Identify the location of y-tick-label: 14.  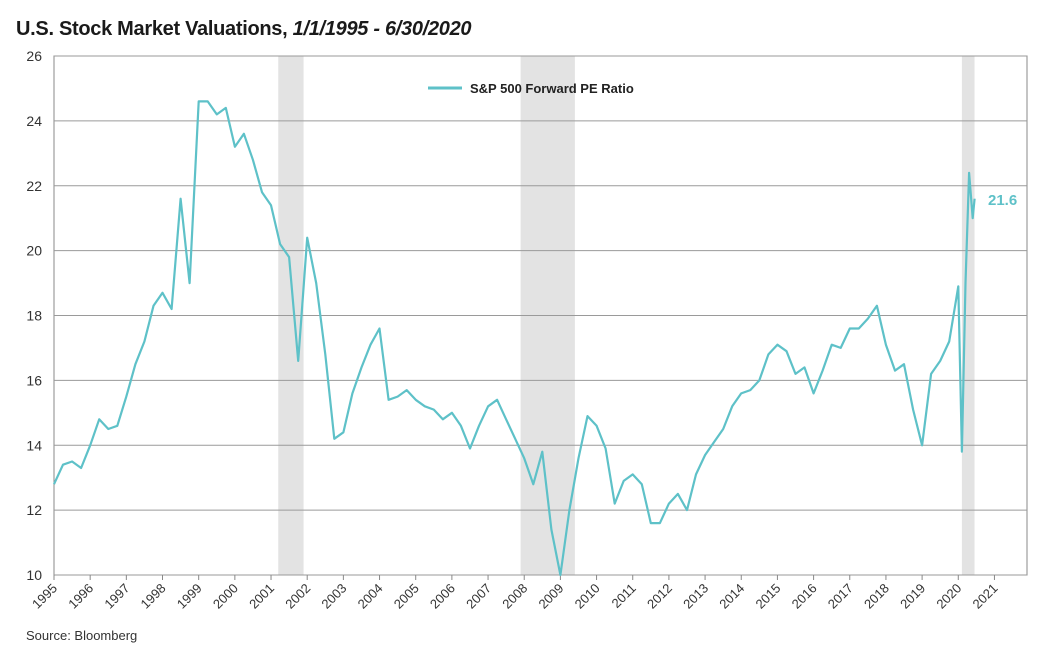
(34, 445).